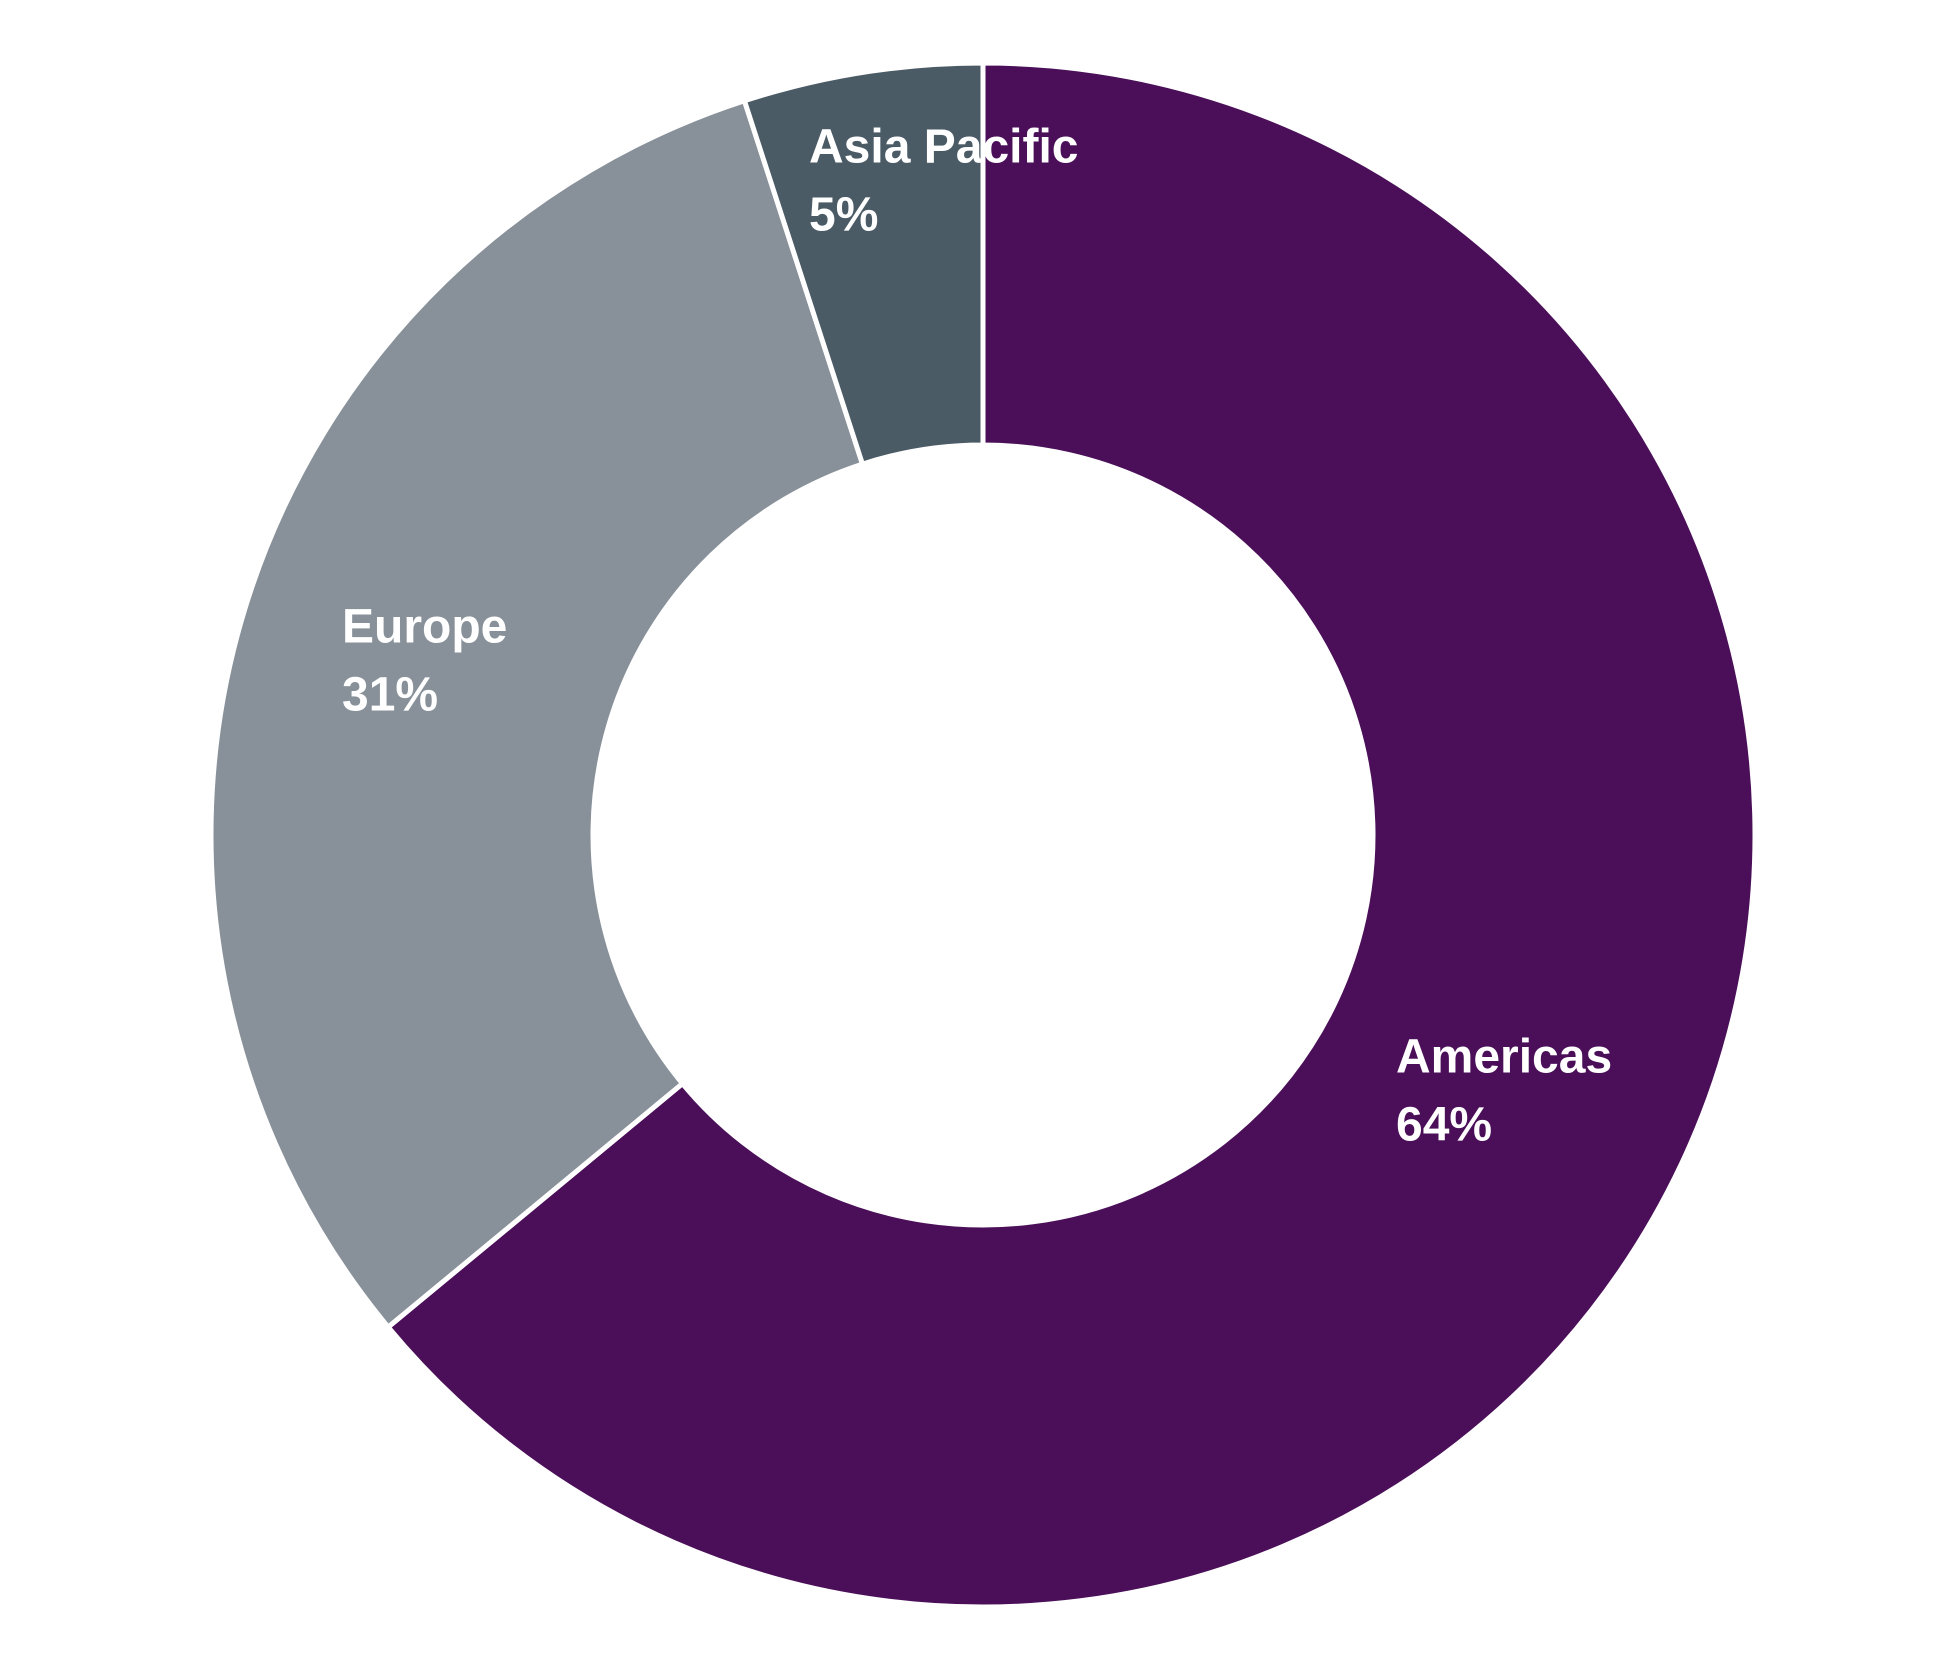 The width and height of the screenshot is (1956, 1662). Describe the element at coordinates (1504, 1057) in the screenshot. I see `slice-label: Americas` at that location.